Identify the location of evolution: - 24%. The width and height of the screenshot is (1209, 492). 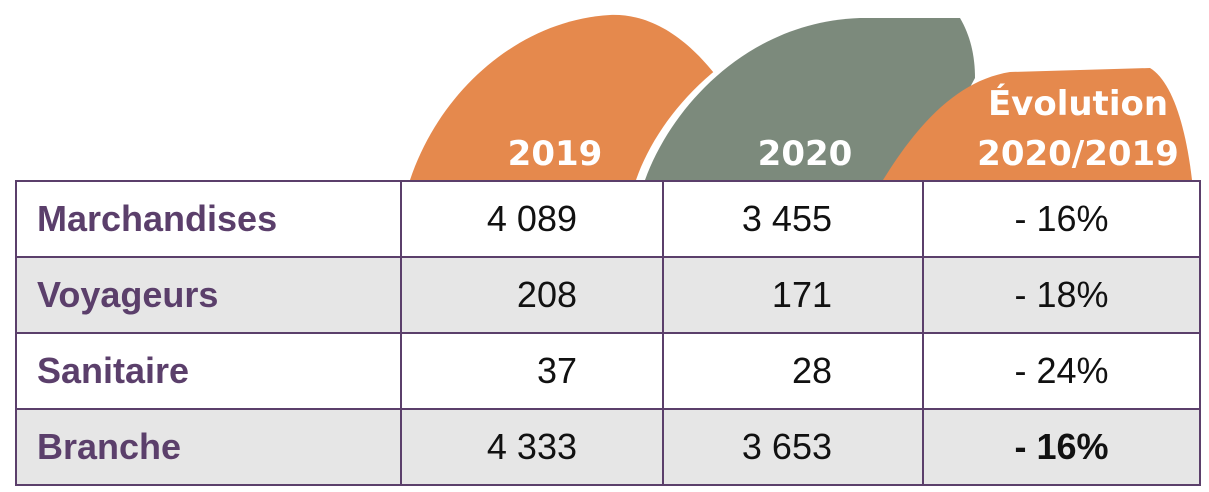
(1061, 371).